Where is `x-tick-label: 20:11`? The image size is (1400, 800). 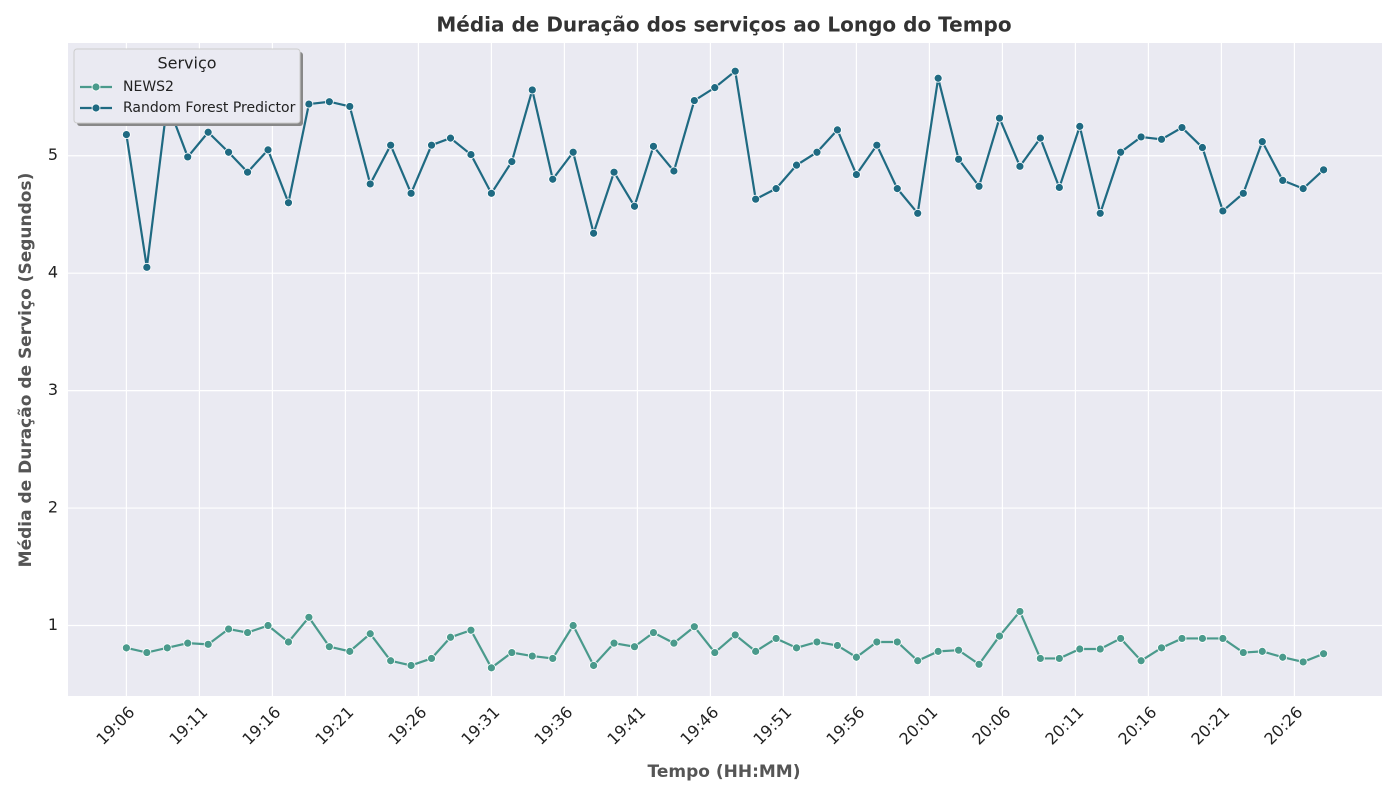 x-tick-label: 20:11 is located at coordinates (1064, 726).